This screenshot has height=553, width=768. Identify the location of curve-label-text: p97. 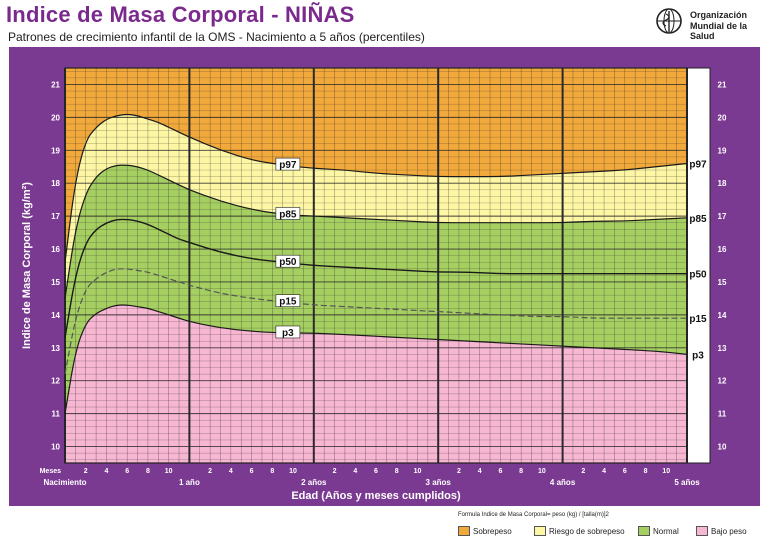
(288, 165).